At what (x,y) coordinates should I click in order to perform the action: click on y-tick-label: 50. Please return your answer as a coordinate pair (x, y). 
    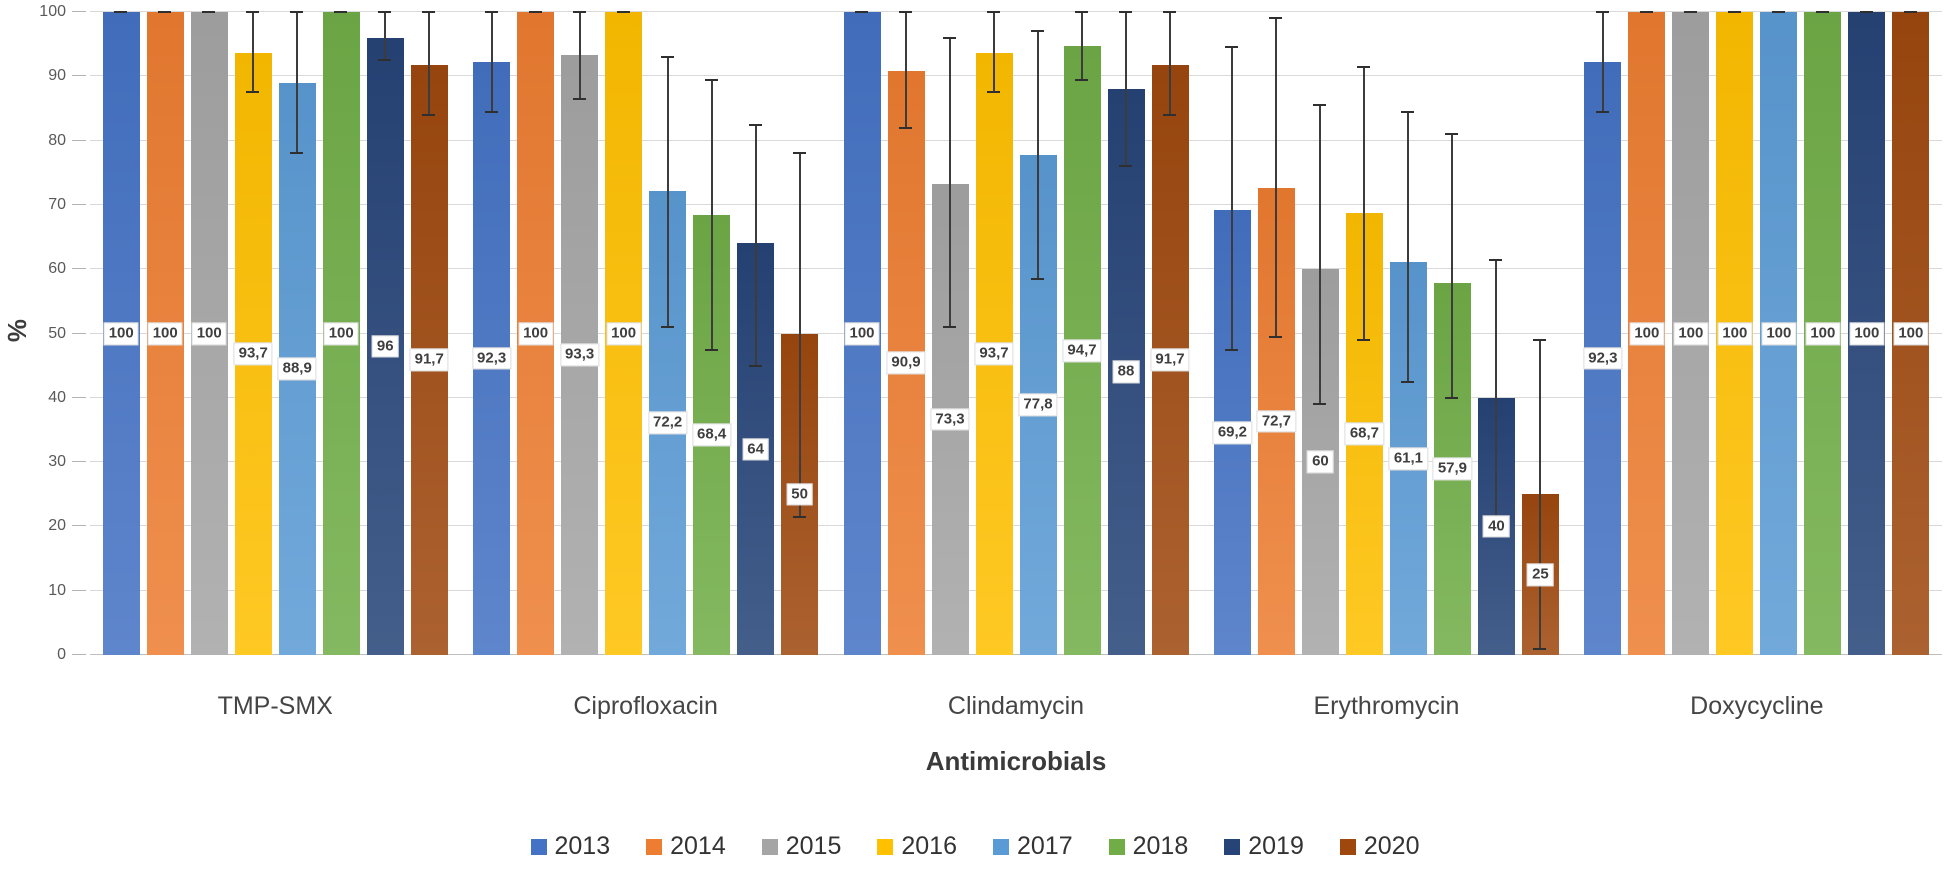
    Looking at the image, I should click on (57, 333).